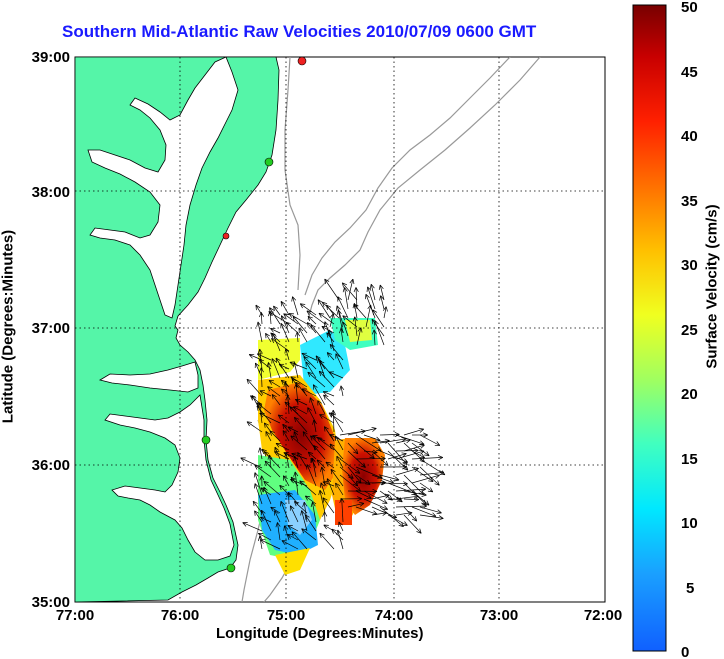  Describe the element at coordinates (712, 286) in the screenshot. I see `colorbar-label: Surface Velocity (cm/s)` at that location.